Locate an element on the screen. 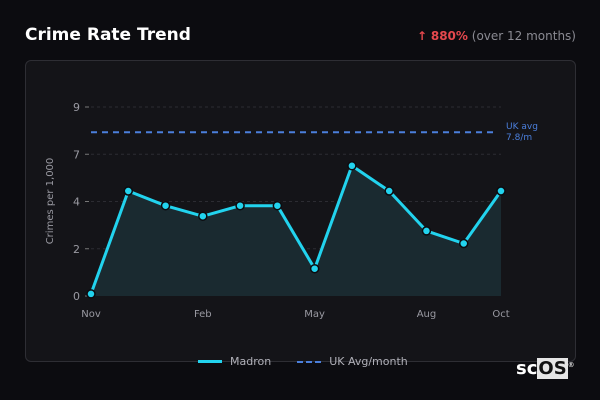 Image resolution: width=600 pixels, height=400 pixels. legend-label: Madron is located at coordinates (251, 361).